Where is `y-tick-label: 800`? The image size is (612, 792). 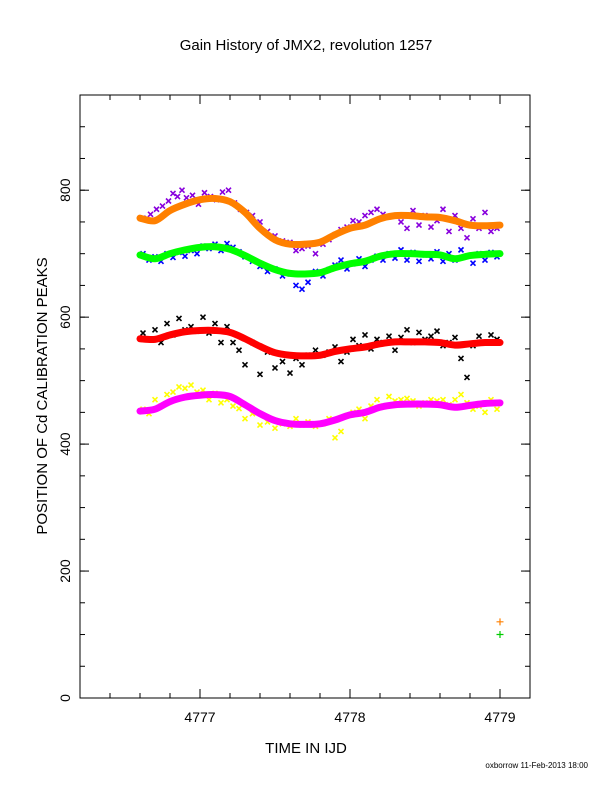 y-tick-label: 800 is located at coordinates (65, 190).